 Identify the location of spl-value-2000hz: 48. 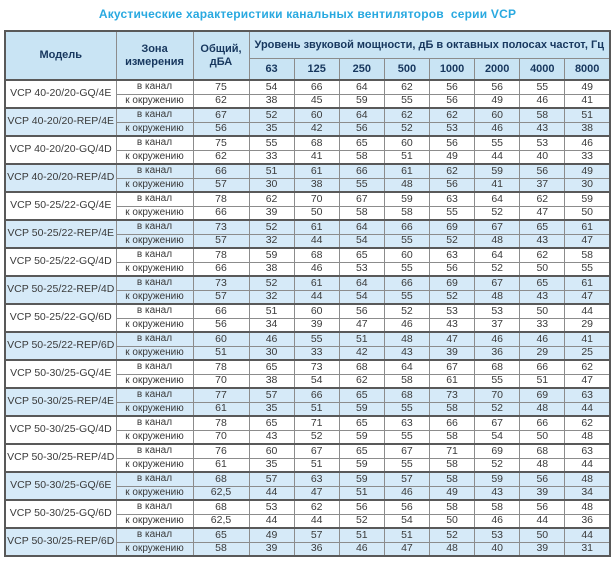
(497, 241).